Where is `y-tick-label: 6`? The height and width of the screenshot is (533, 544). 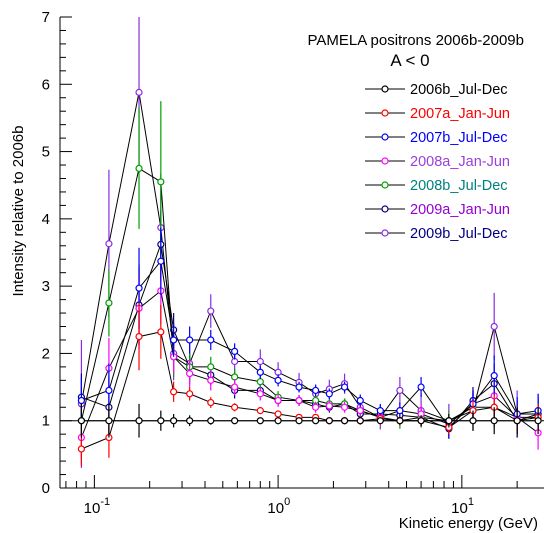
y-tick-label: 6 is located at coordinates (46, 84).